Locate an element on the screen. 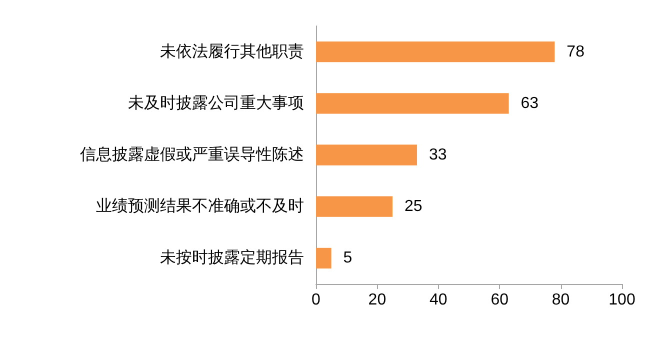 Image resolution: width=660 pixels, height=342 pixels. y-tick-label: 未及时披露公司重大事项 is located at coordinates (216, 103).